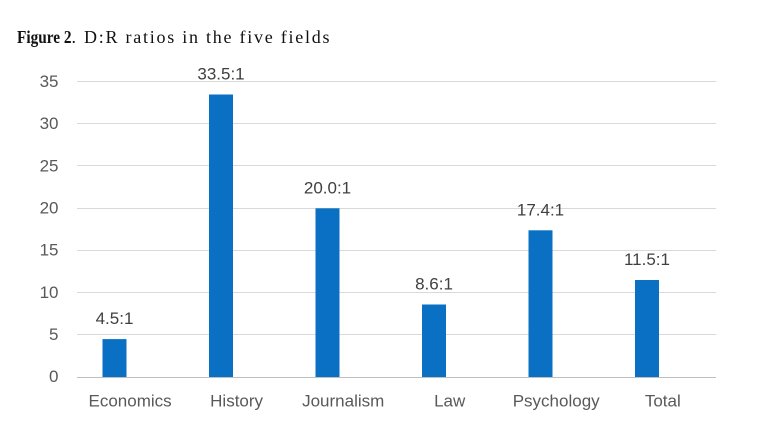 This screenshot has height=426, width=760. Describe the element at coordinates (327, 187) in the screenshot. I see `svg-text: 20.0:1` at that location.